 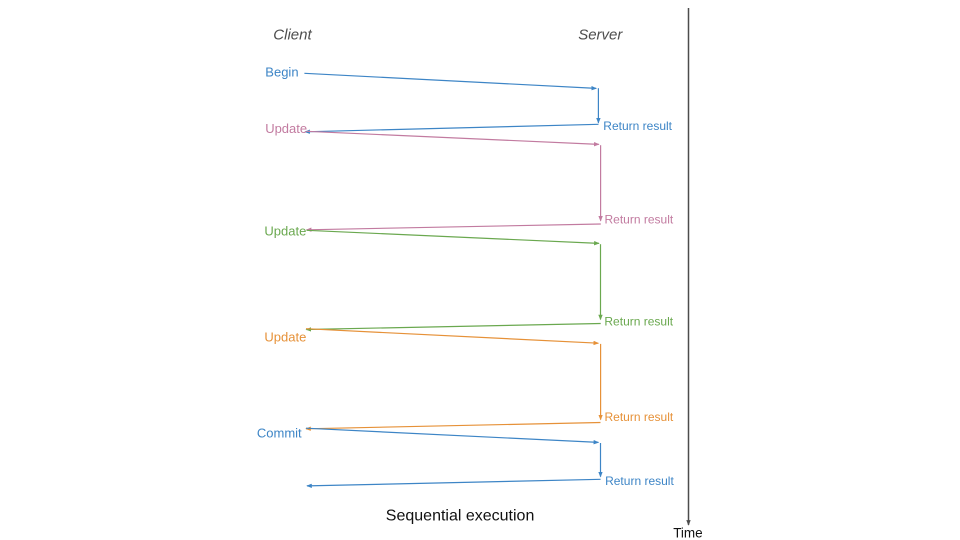 What do you see at coordinates (600, 35) in the screenshot?
I see `svg-text: Server` at bounding box center [600, 35].